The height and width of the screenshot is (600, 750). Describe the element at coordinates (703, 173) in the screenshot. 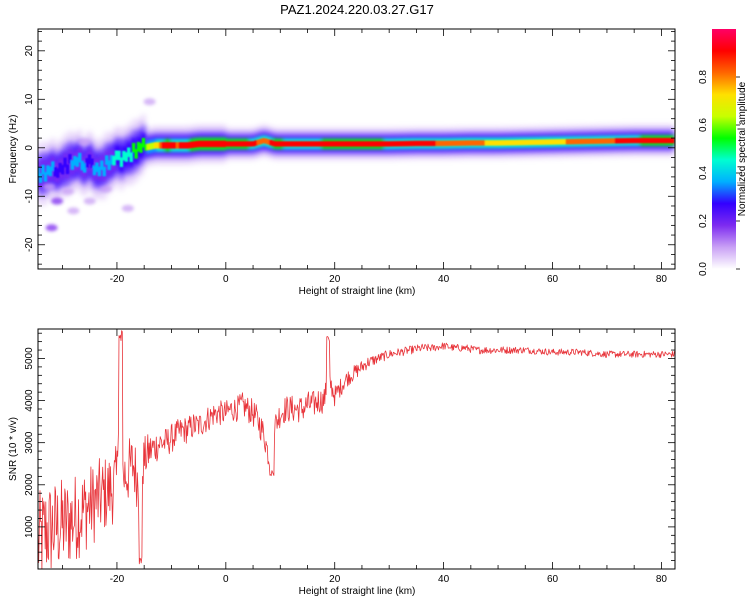

I see `colorbar-tick-label: 0.4` at that location.